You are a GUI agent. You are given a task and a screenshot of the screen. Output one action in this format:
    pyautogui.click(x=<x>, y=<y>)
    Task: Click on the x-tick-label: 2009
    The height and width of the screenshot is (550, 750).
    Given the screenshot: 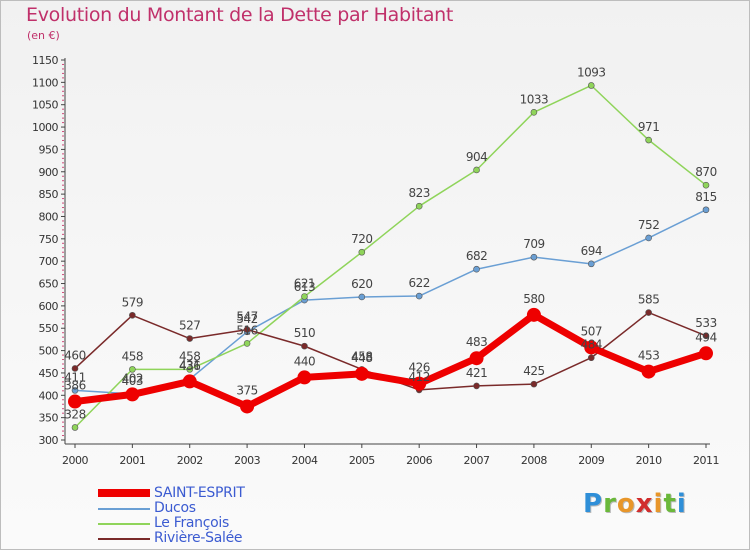 What is the action you would take?
    pyautogui.click(x=591, y=460)
    